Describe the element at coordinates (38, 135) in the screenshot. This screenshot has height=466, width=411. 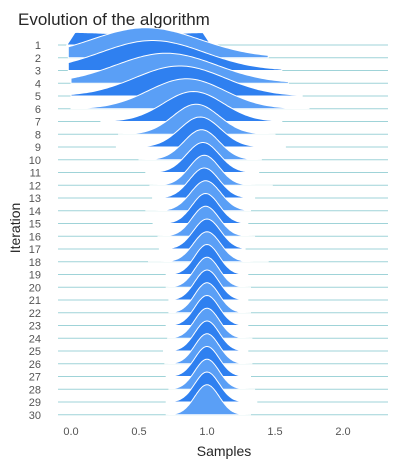
I see `y-tick-label: 8` at that location.